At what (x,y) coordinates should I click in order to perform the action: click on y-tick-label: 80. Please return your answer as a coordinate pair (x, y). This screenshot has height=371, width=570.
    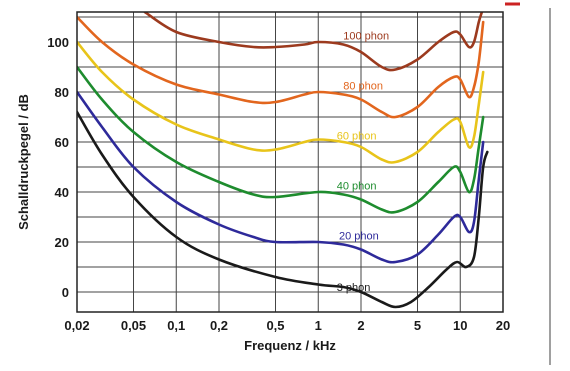
    Looking at the image, I should click on (62, 92).